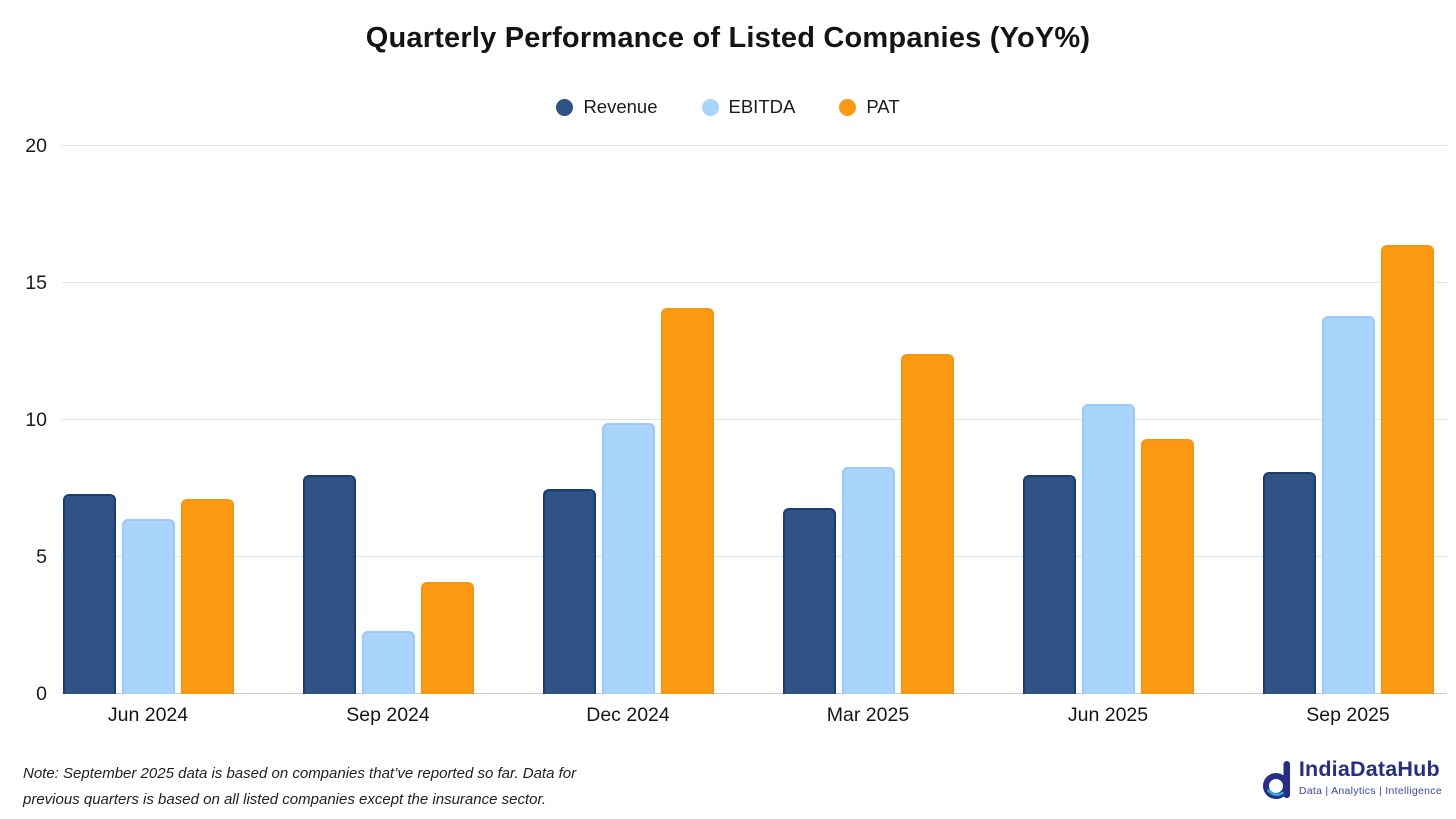 This screenshot has width=1456, height=819. Describe the element at coordinates (148, 715) in the screenshot. I see `x-axis-tick-label-jun-2024: Jun 2024` at that location.